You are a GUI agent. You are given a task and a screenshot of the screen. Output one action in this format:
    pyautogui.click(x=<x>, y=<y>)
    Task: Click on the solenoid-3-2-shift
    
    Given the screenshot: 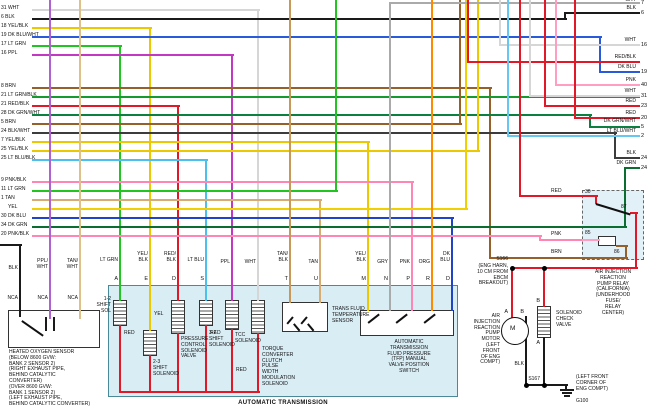 What is the action you would take?
    pyautogui.click(x=206, y=313)
    